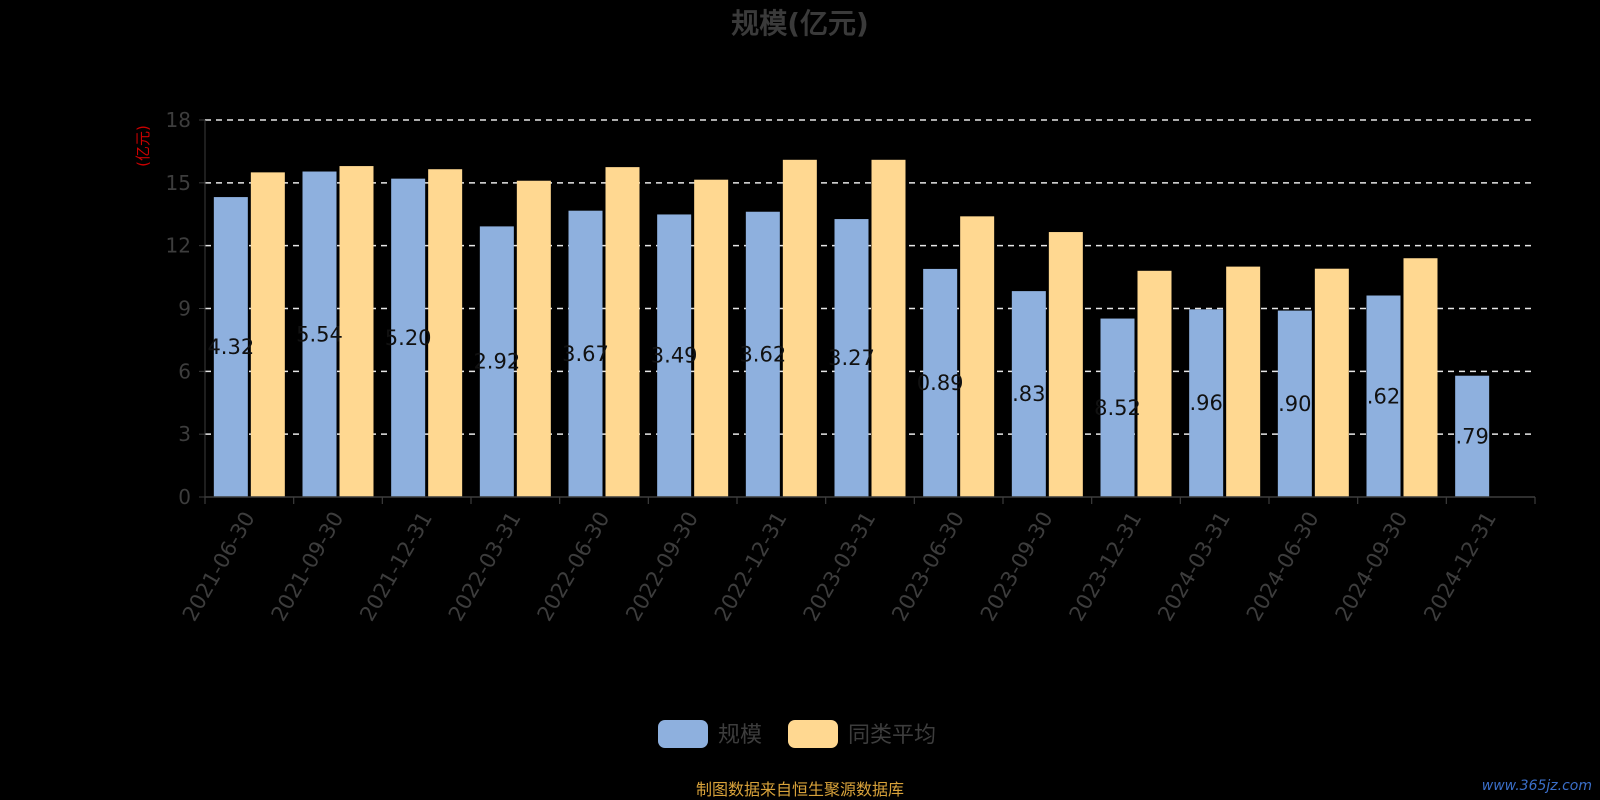  What do you see at coordinates (219, 567) in the screenshot?
I see `x-tick-label: 2021-06-30` at bounding box center [219, 567].